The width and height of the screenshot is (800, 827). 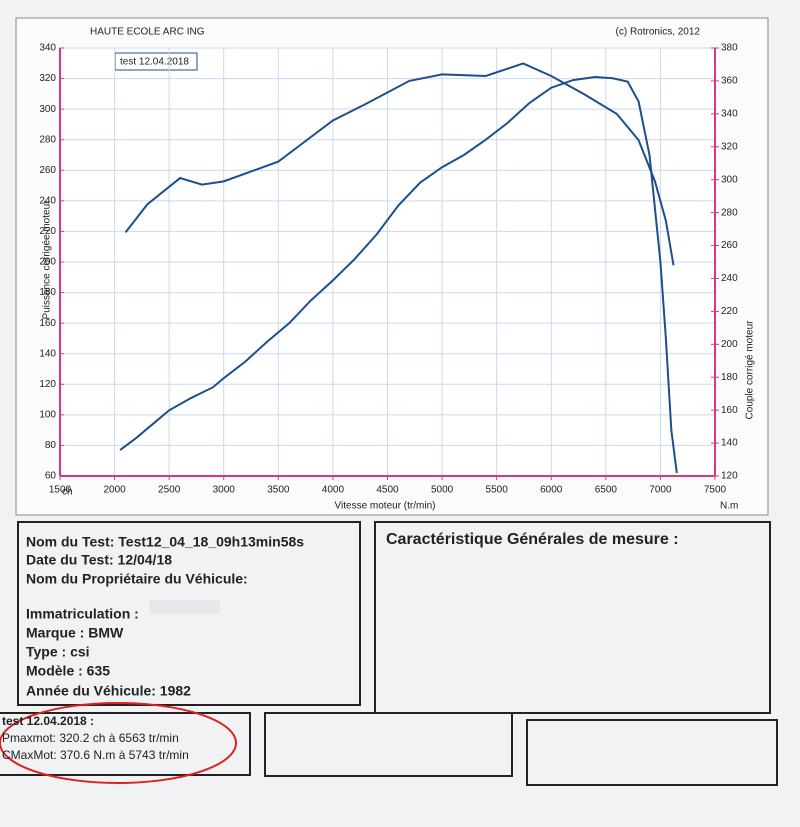 I want to click on result-box, so click(x=125, y=744).